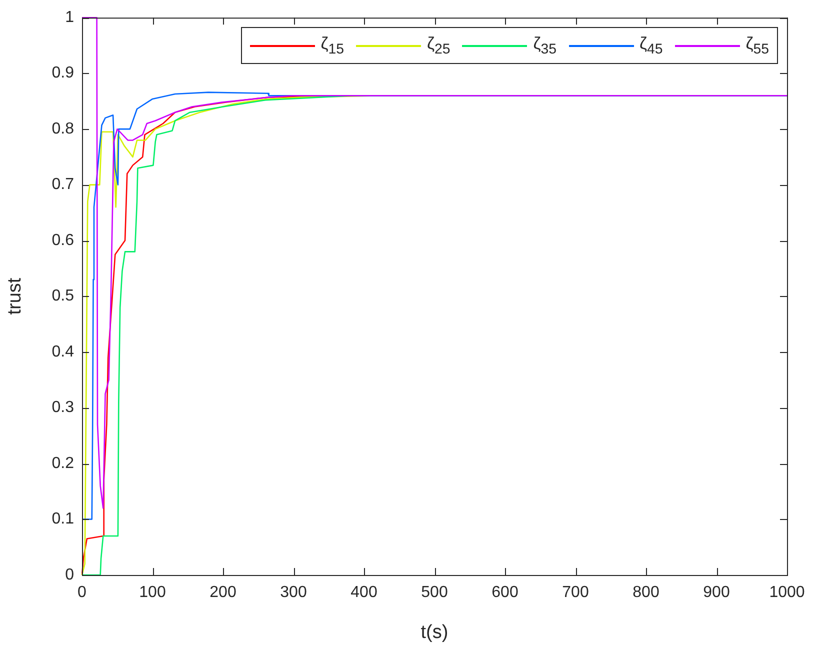 The width and height of the screenshot is (813, 648). I want to click on x-tick-label: 400, so click(364, 593).